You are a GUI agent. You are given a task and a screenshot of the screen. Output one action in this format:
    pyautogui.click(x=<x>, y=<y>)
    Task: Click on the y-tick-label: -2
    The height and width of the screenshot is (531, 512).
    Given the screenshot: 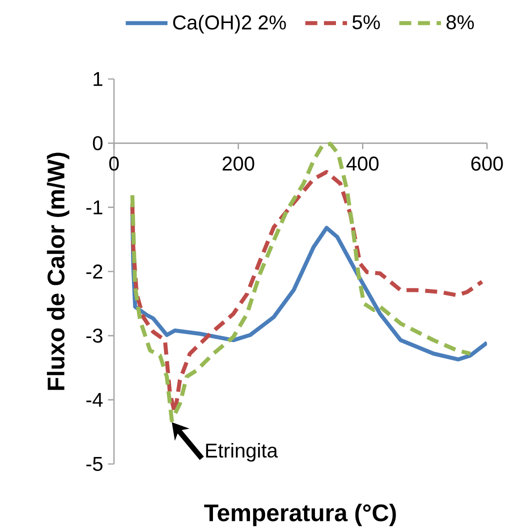 What is the action you would take?
    pyautogui.click(x=94, y=271)
    